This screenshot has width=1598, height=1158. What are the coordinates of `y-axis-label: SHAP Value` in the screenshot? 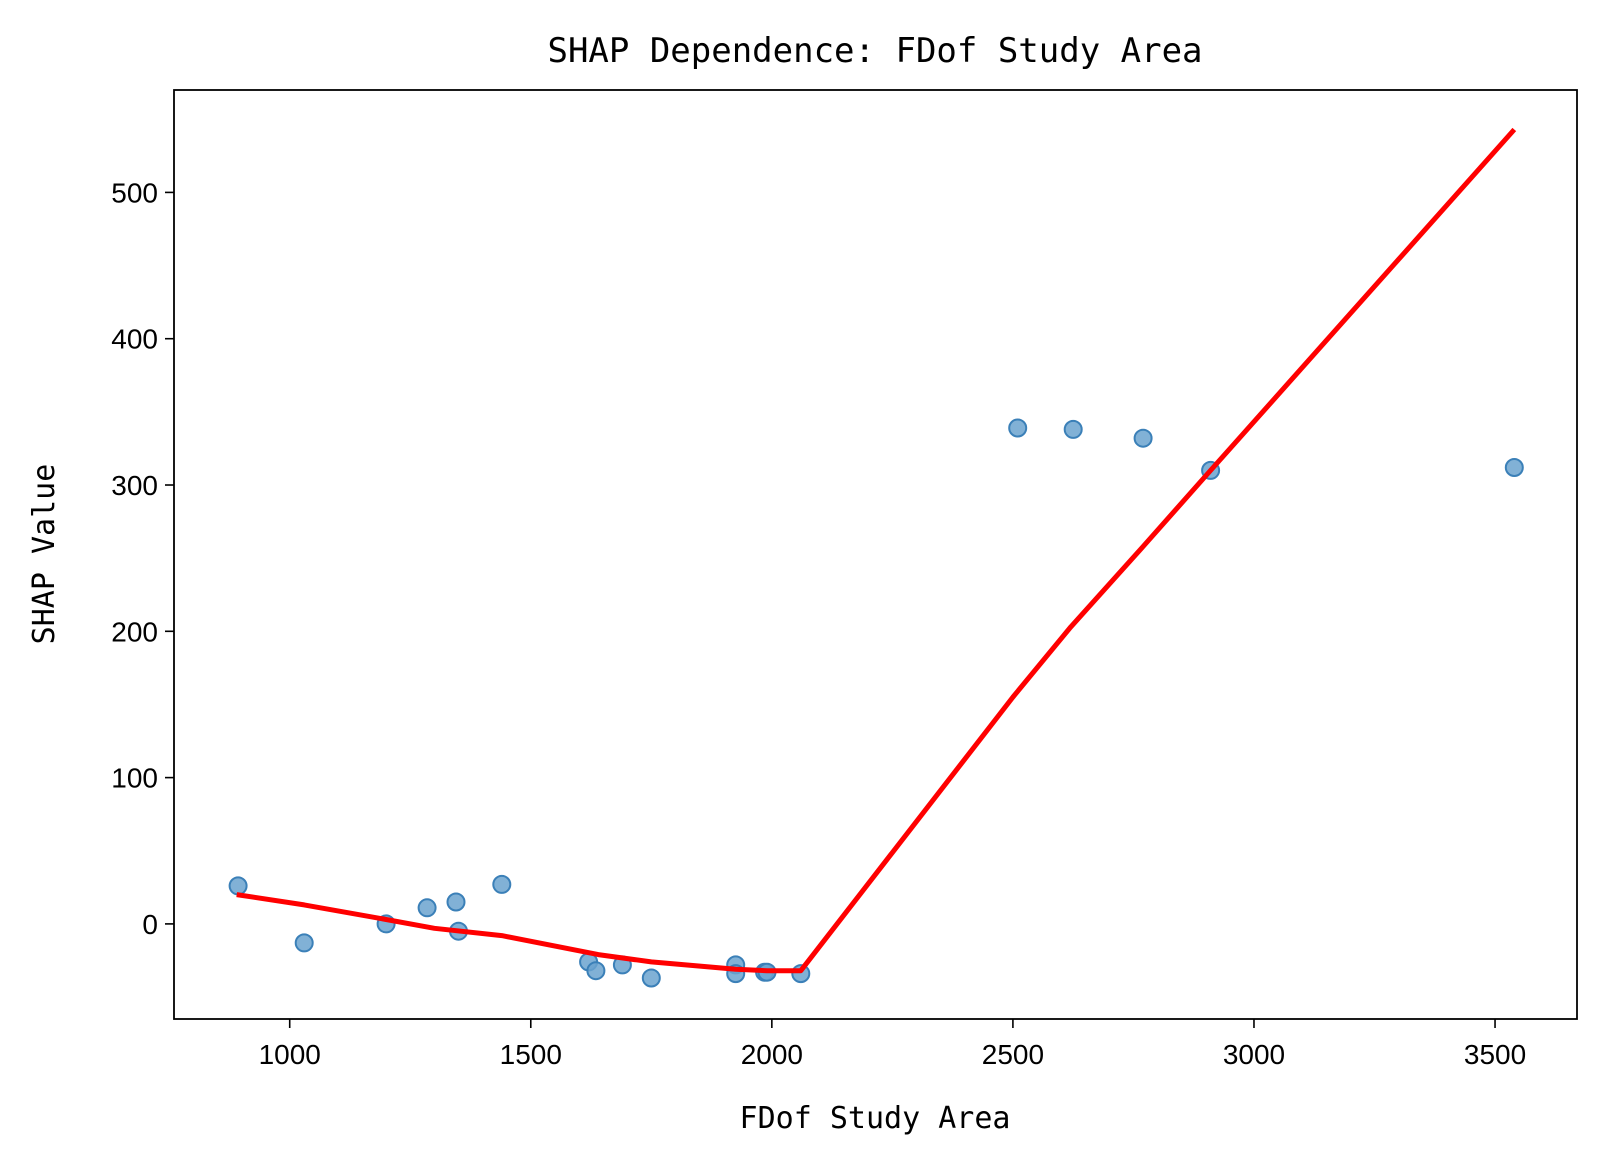 It's located at (44, 554).